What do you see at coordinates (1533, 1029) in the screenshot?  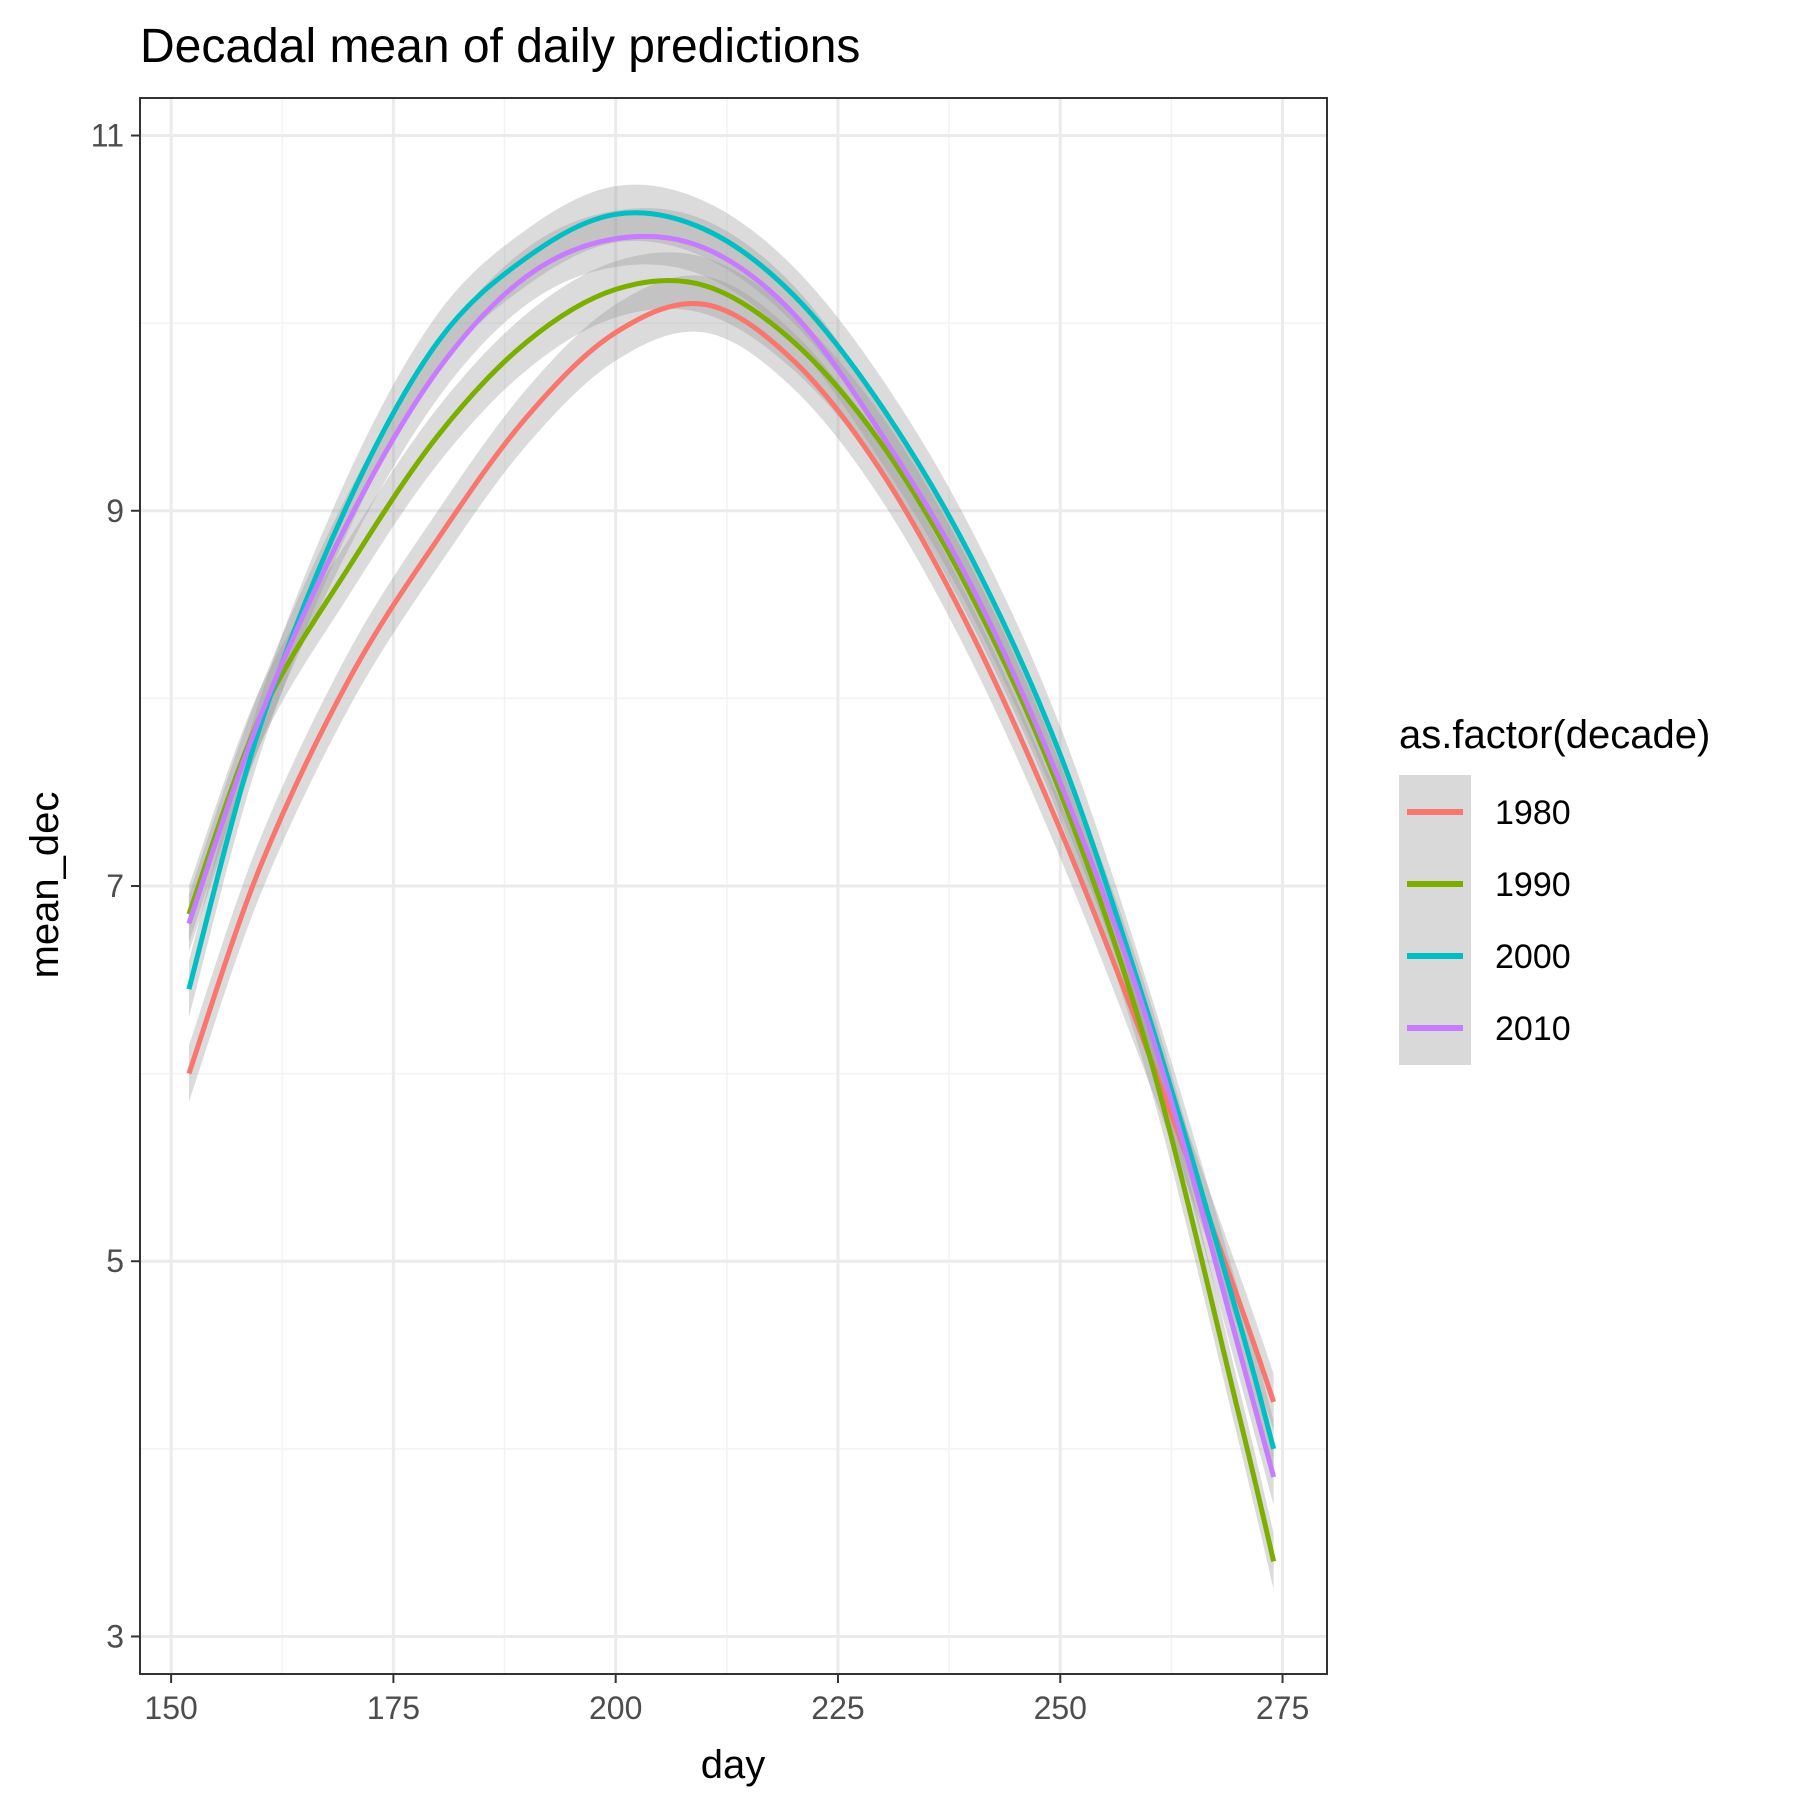 I see `legend-label-2010: 2010` at bounding box center [1533, 1029].